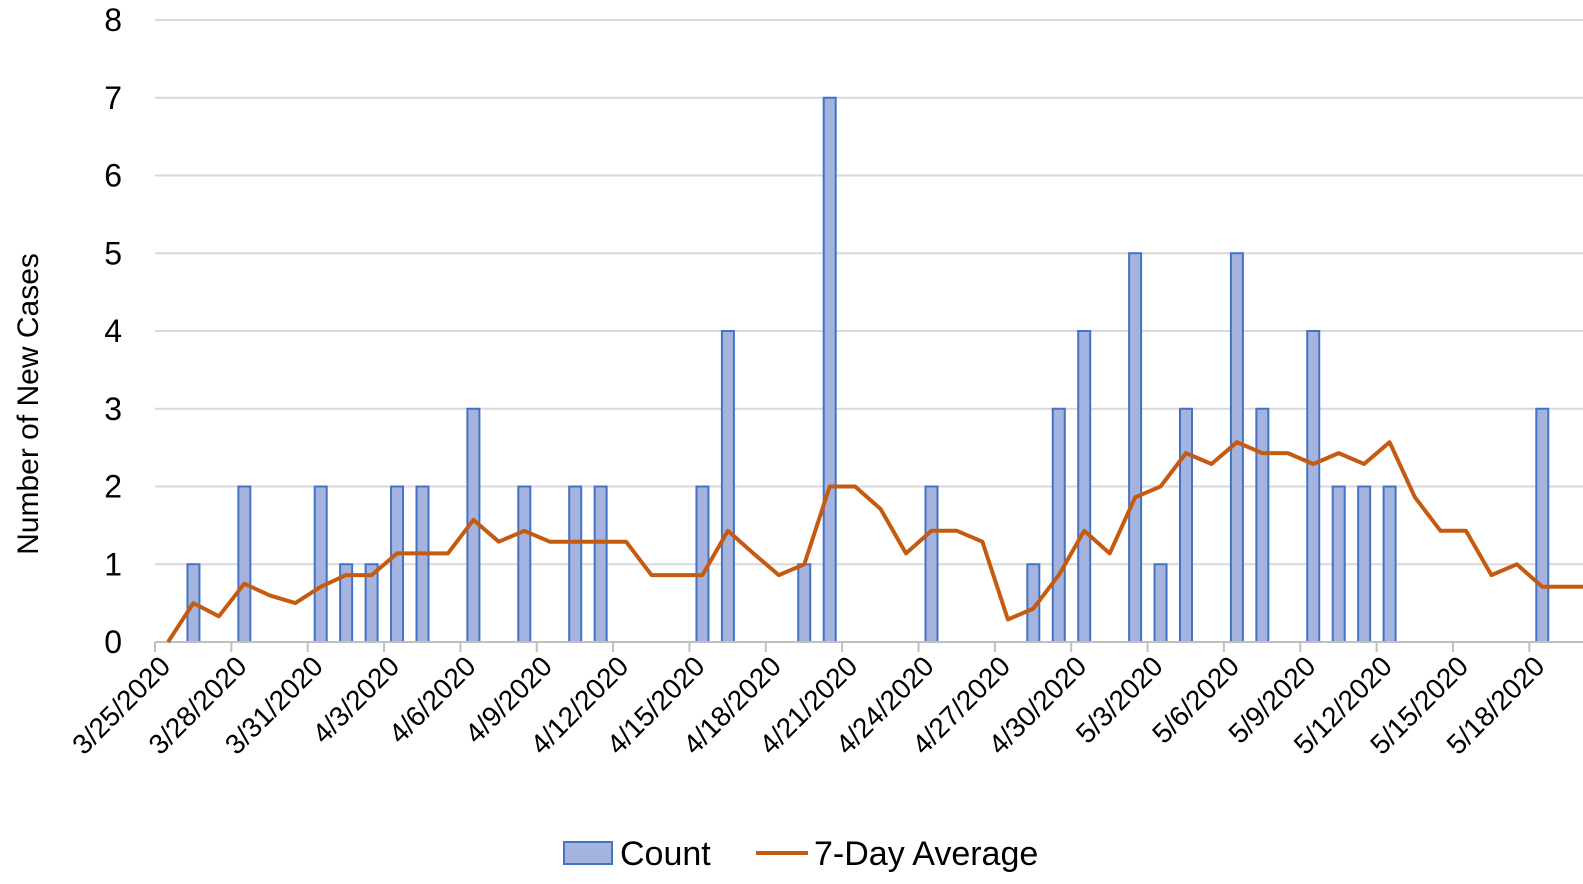  I want to click on y-tick-label: 7, so click(113, 98).